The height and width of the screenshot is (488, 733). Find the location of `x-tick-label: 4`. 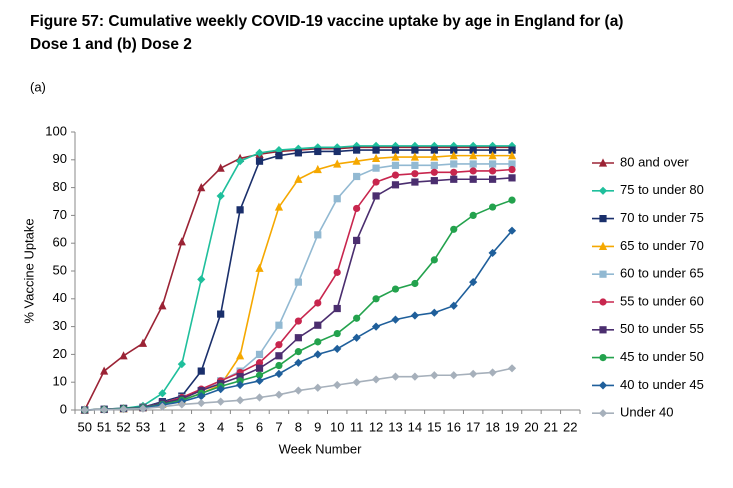

x-tick-label: 4 is located at coordinates (220, 426).